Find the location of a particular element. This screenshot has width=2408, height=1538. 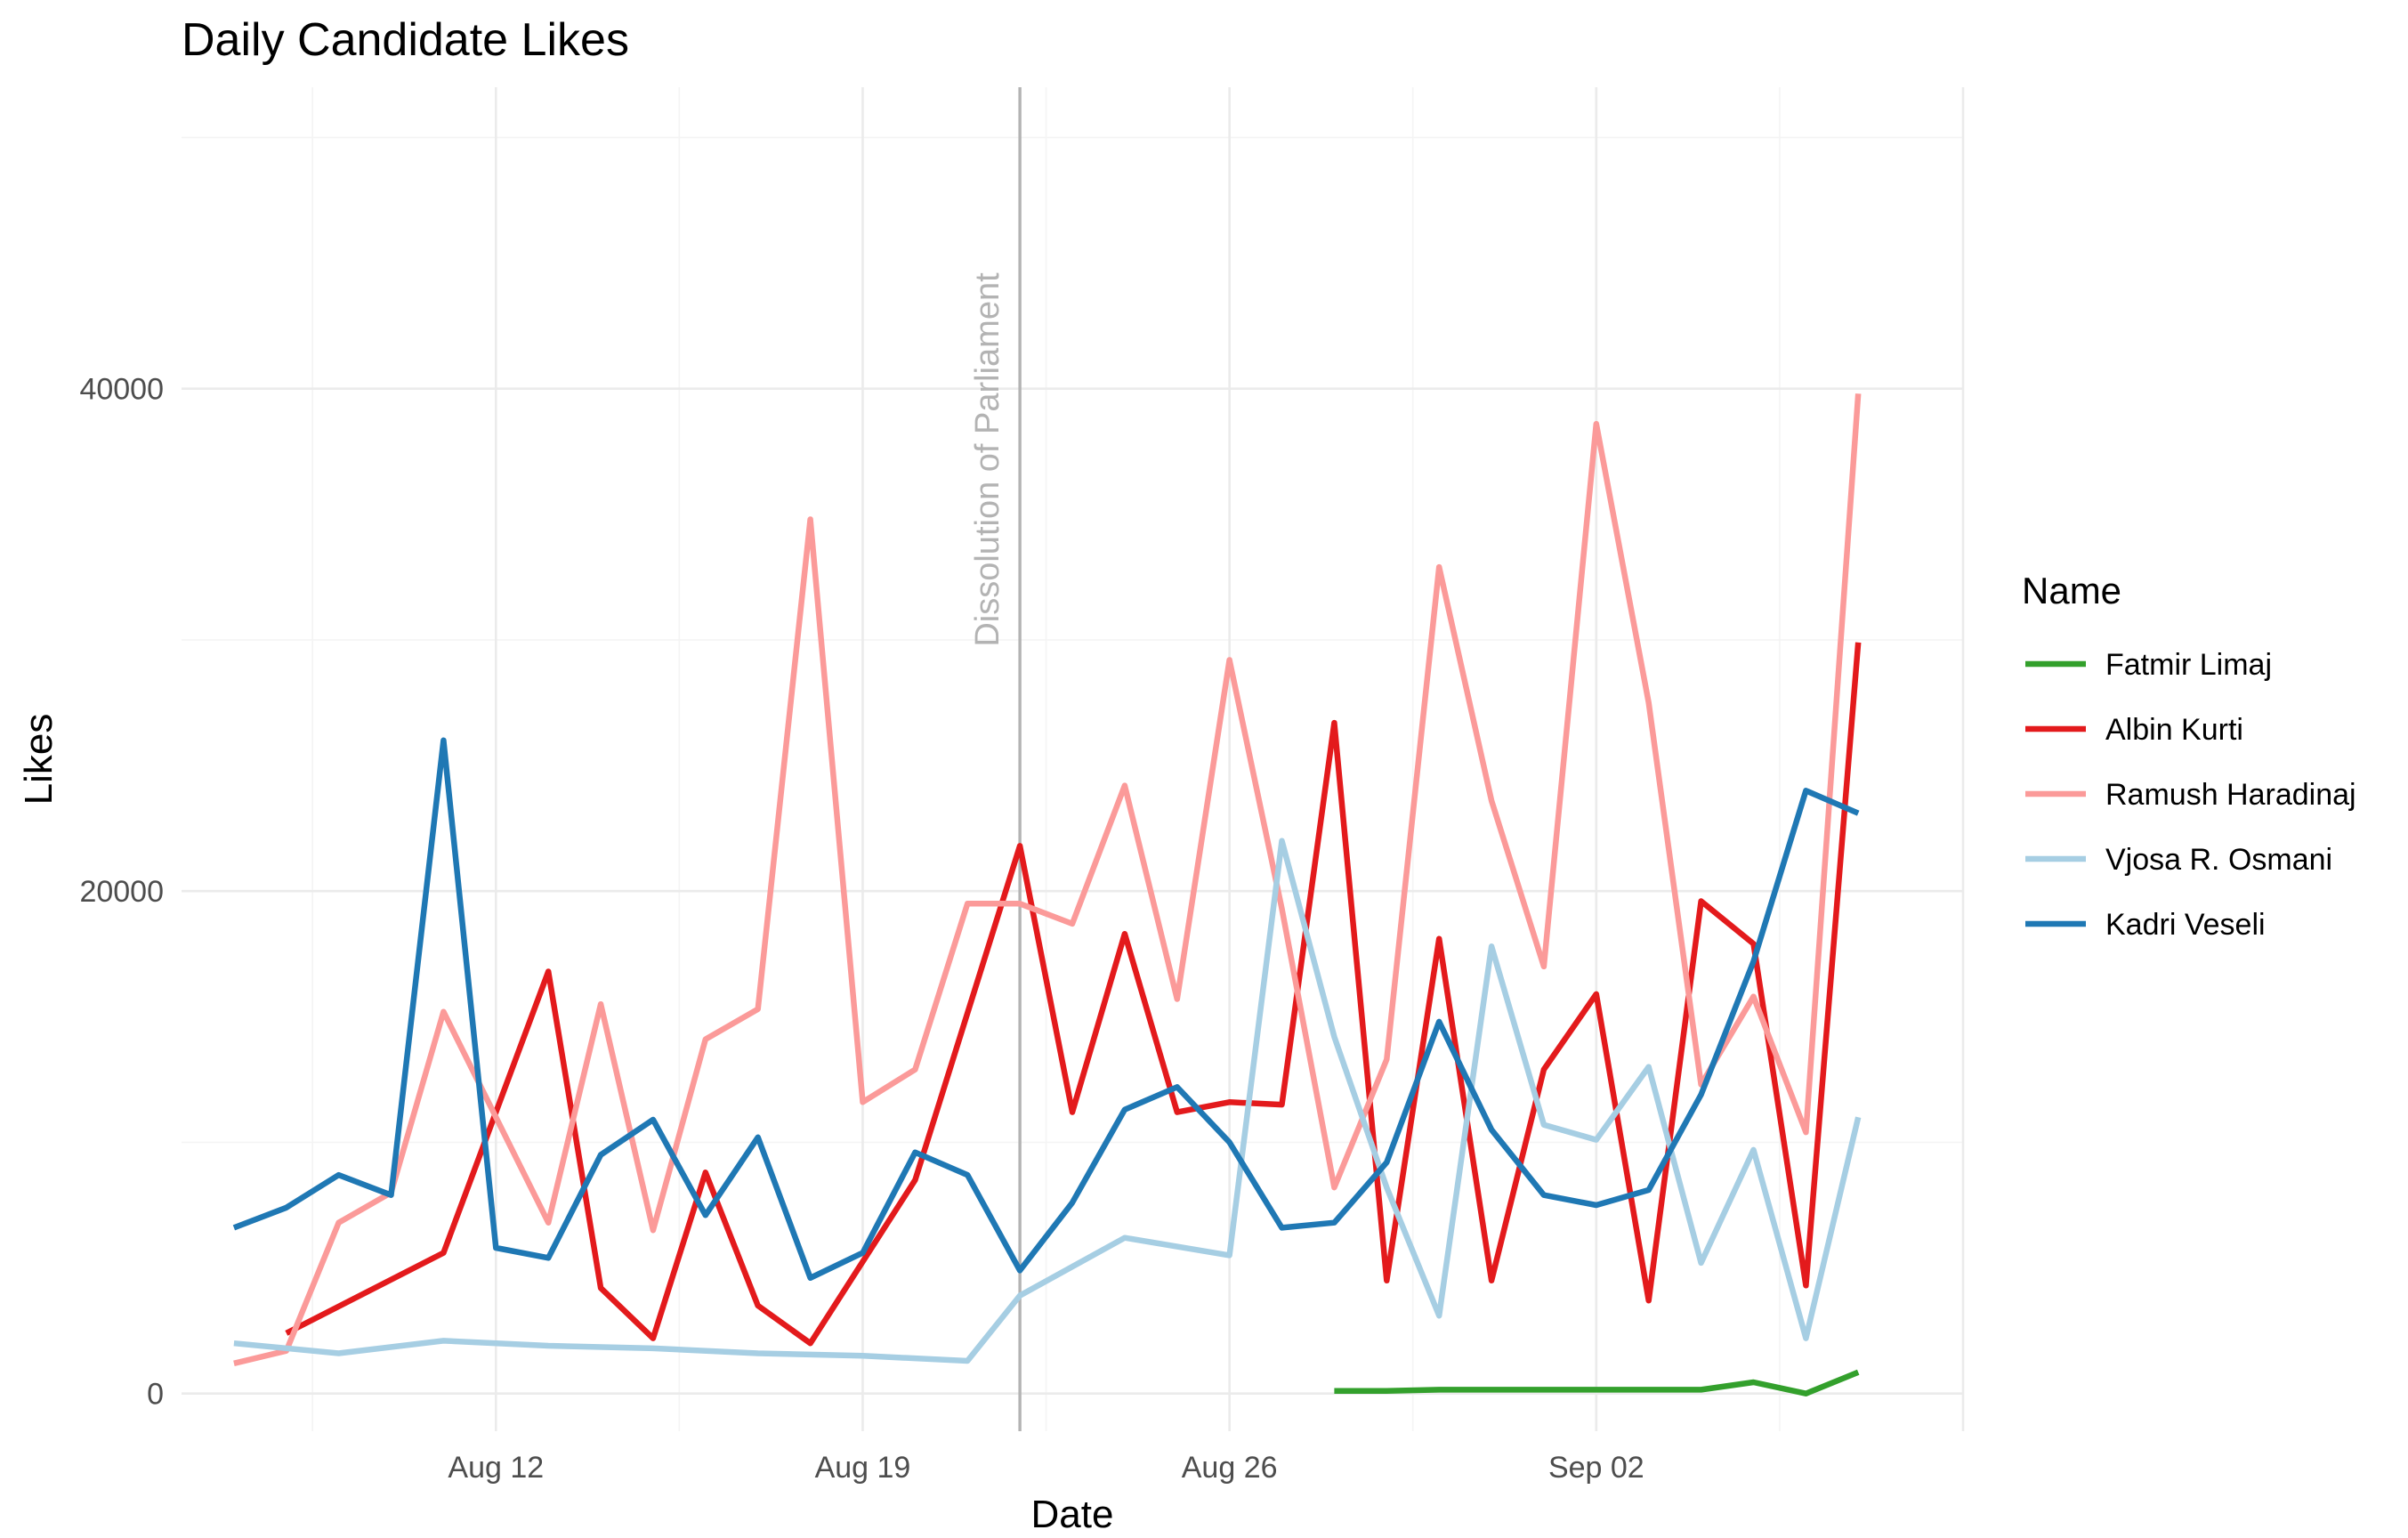

legend-label: Kadri Veseli is located at coordinates (2185, 925).